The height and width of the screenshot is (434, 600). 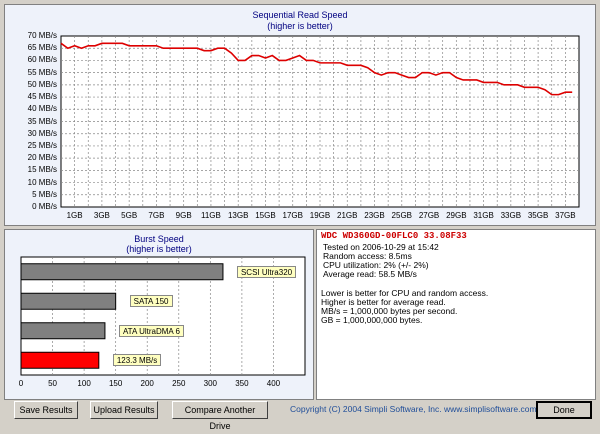 What do you see at coordinates (74, 215) in the screenshot?
I see `sequential-x-tick-label: 1GB` at bounding box center [74, 215].